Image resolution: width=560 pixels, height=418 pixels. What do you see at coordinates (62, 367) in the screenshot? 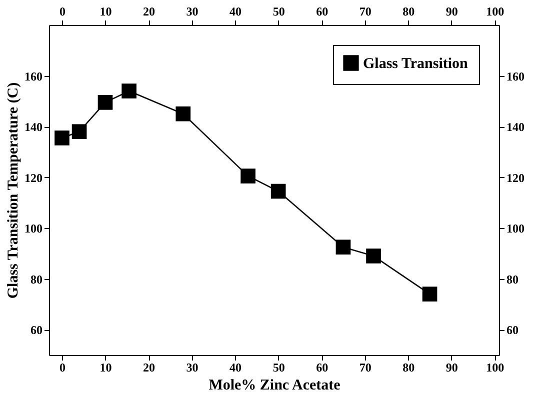
I see `x-tick-label: 0` at bounding box center [62, 367].